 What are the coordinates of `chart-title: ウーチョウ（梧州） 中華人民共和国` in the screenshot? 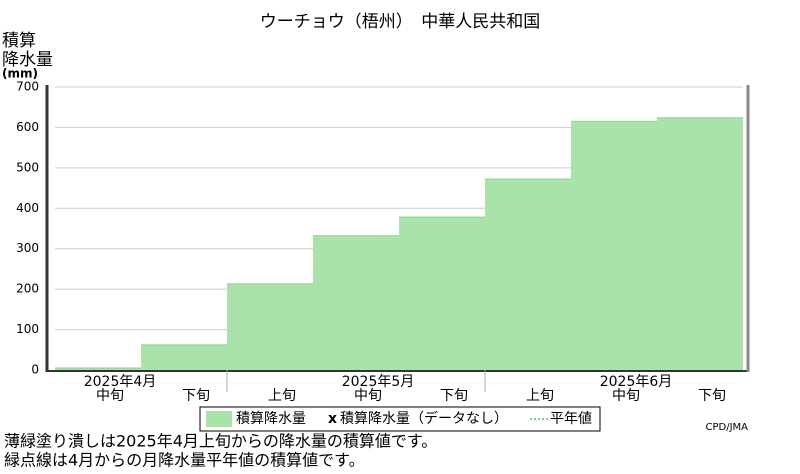 It's located at (400, 22).